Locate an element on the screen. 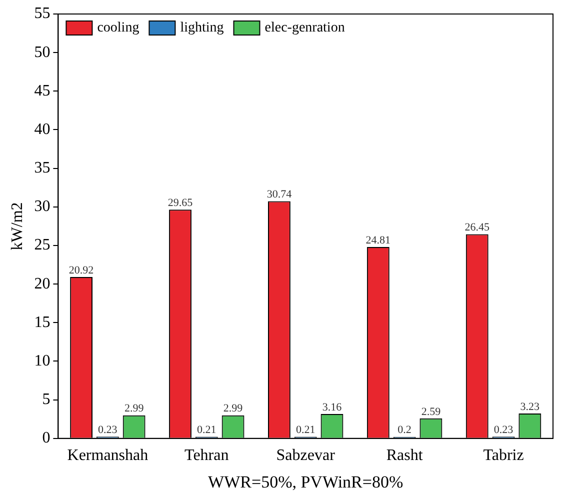 Image resolution: width=571 pixels, height=497 pixels. y-tick-label: 40 is located at coordinates (42, 129).